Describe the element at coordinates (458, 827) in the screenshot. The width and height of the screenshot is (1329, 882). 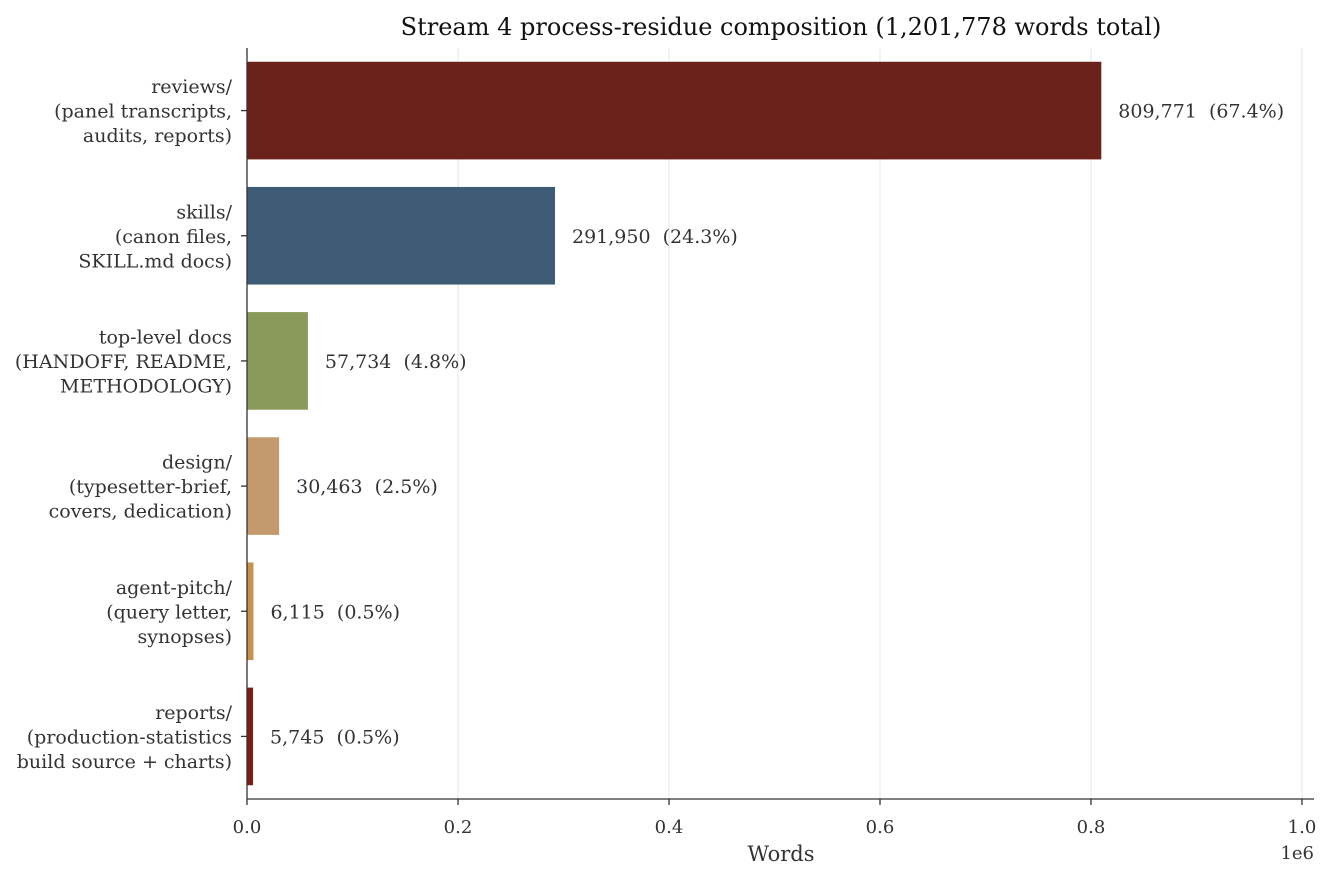
I see `x-tick-label: 0.2` at that location.